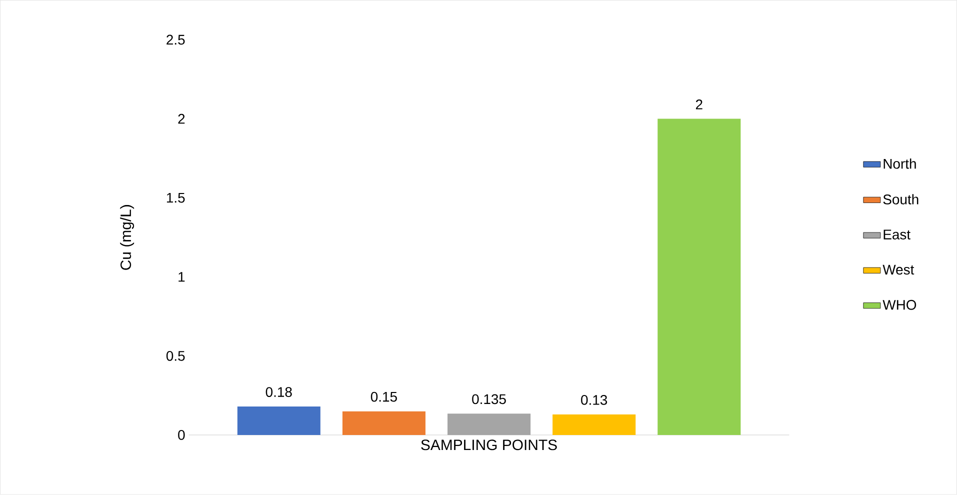 The image size is (957, 495). Describe the element at coordinates (175, 356) in the screenshot. I see `y-tick-label: 0.5` at that location.